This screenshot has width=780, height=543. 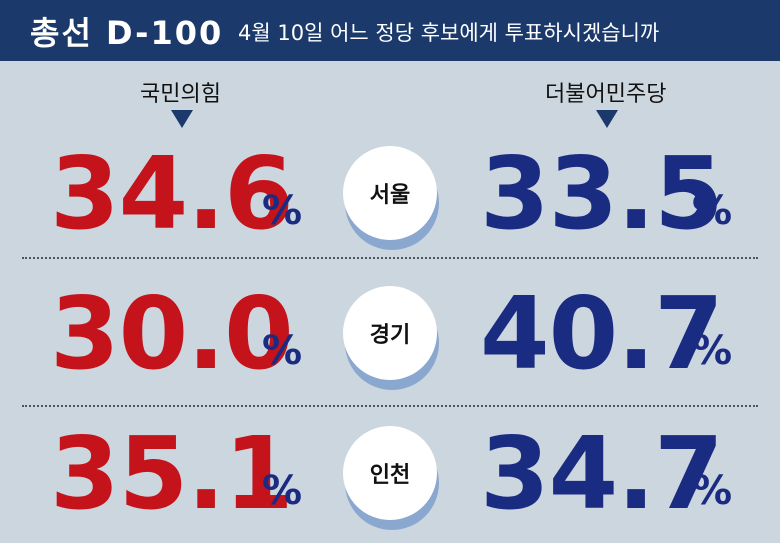 What do you see at coordinates (172, 473) in the screenshot?
I see `left-party-value: 35.1` at bounding box center [172, 473].